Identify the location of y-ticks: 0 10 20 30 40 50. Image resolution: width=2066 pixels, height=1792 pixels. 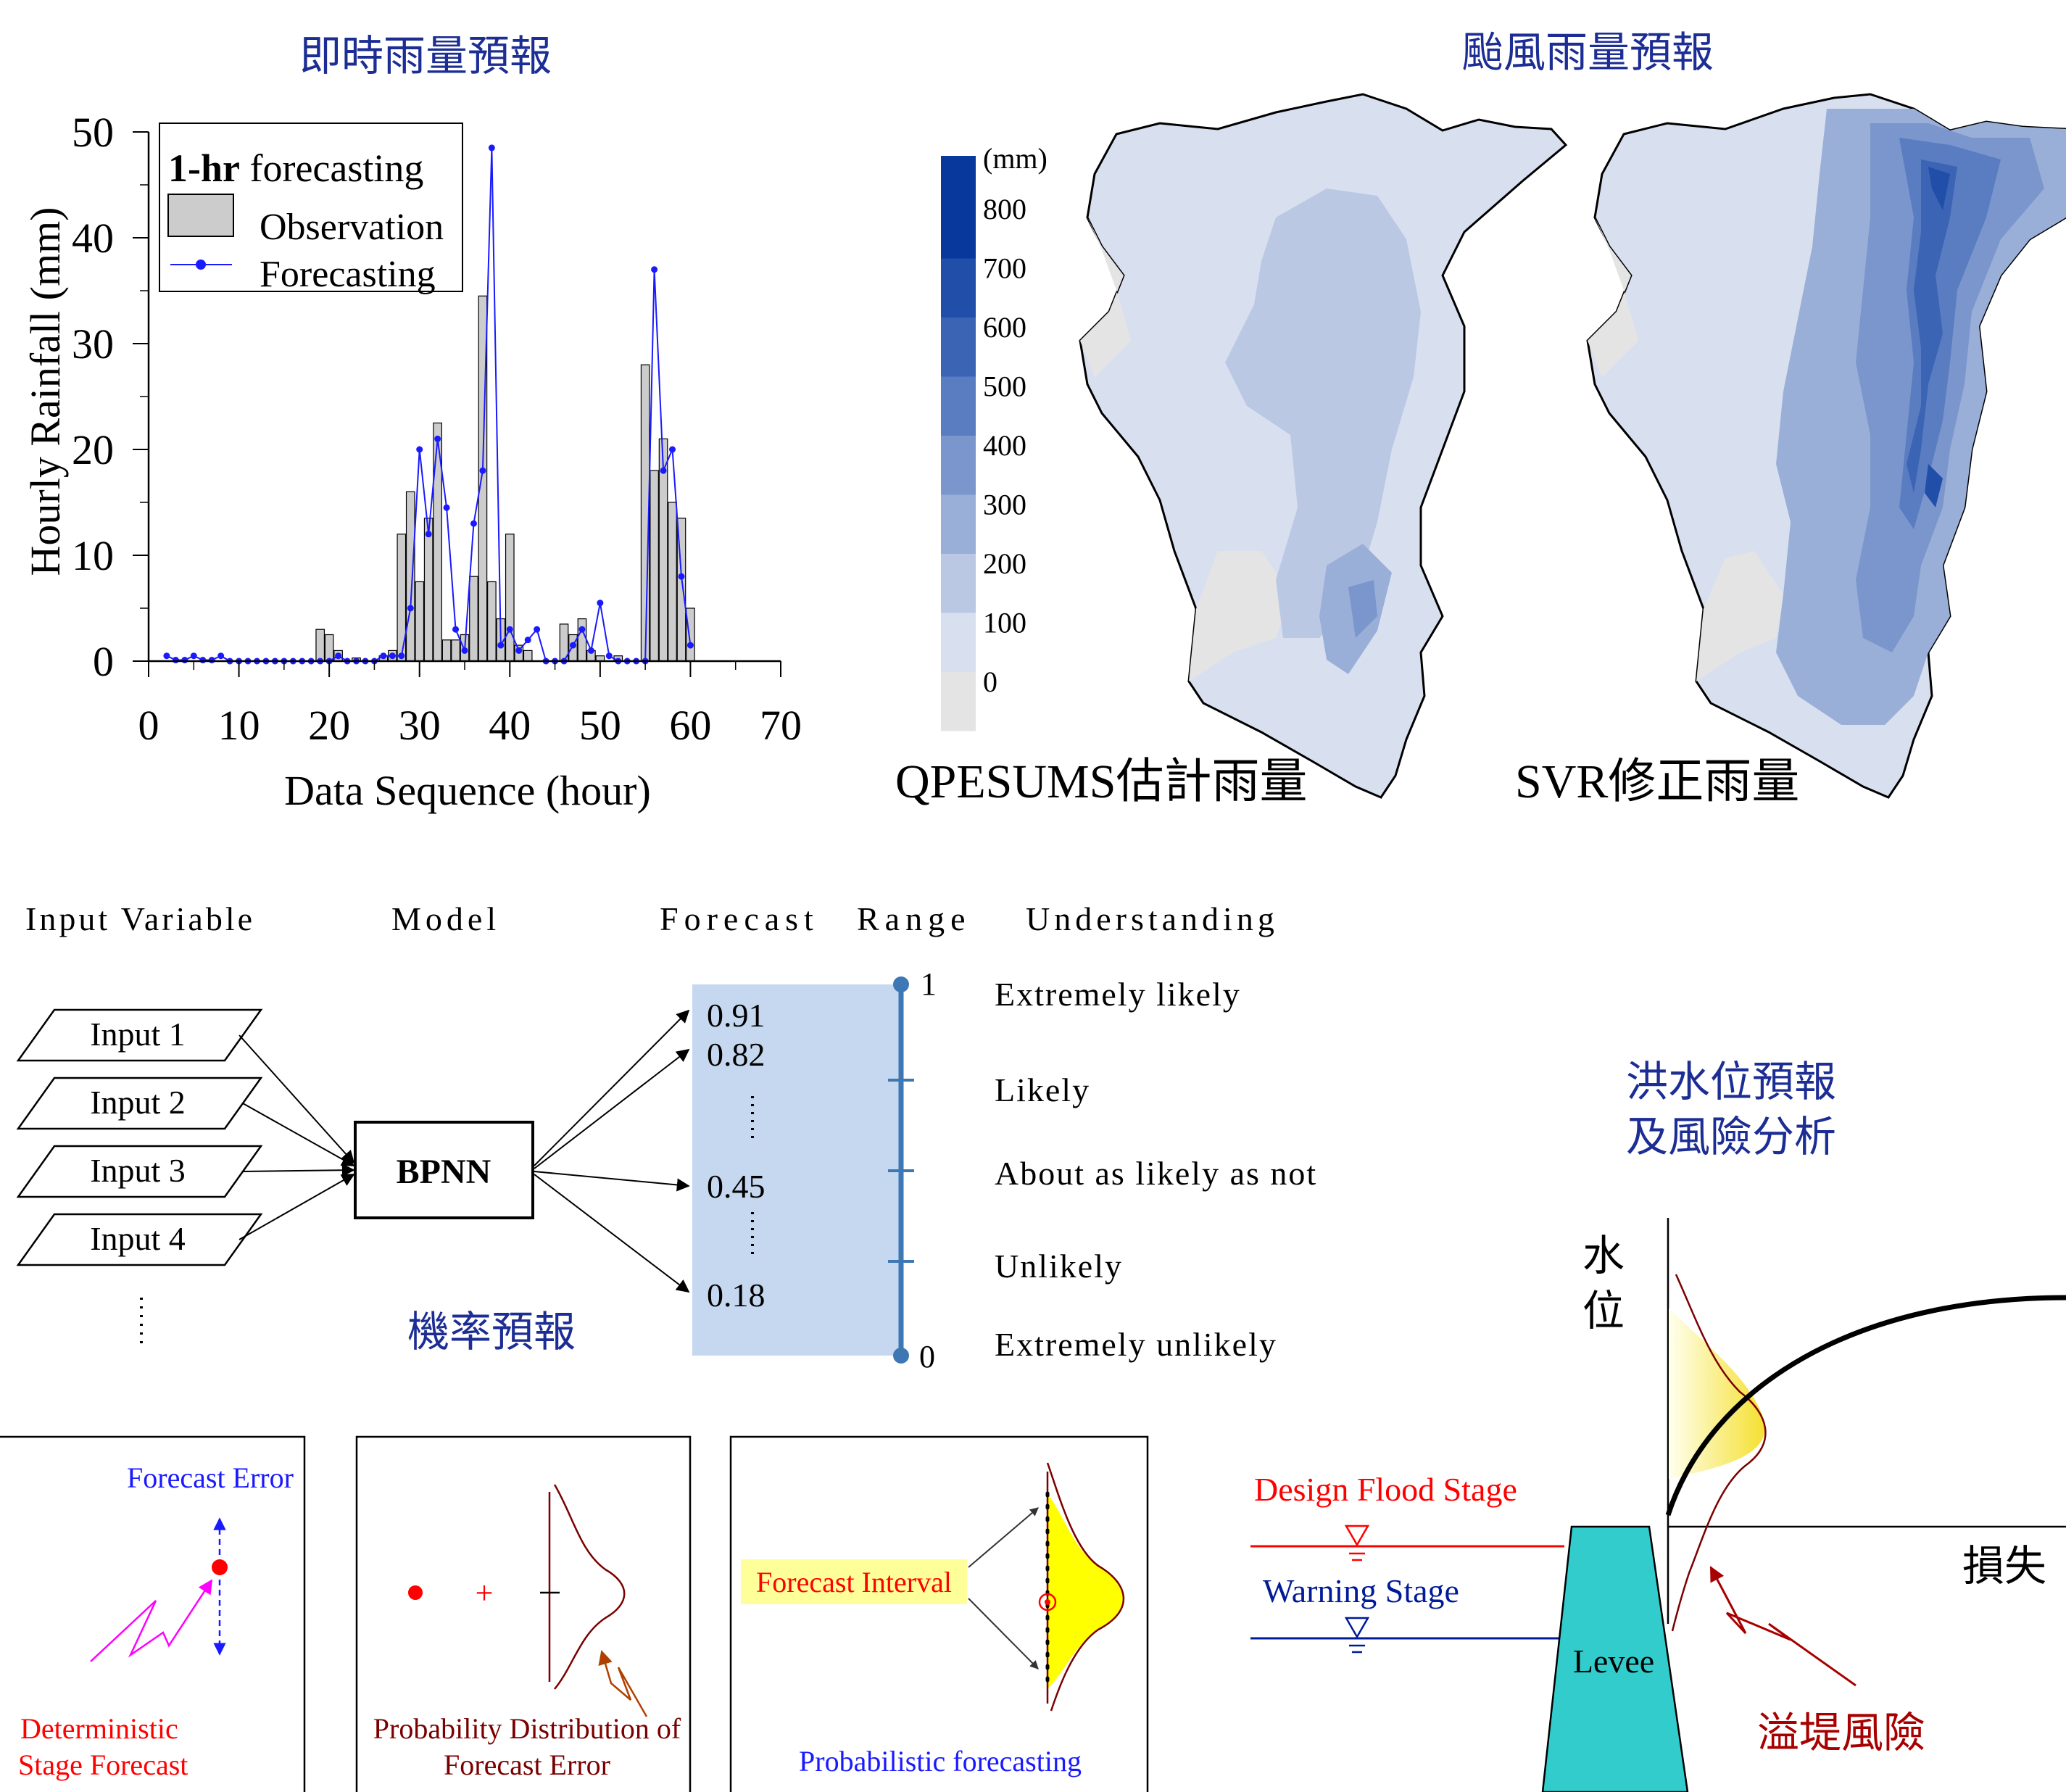
(110, 397).